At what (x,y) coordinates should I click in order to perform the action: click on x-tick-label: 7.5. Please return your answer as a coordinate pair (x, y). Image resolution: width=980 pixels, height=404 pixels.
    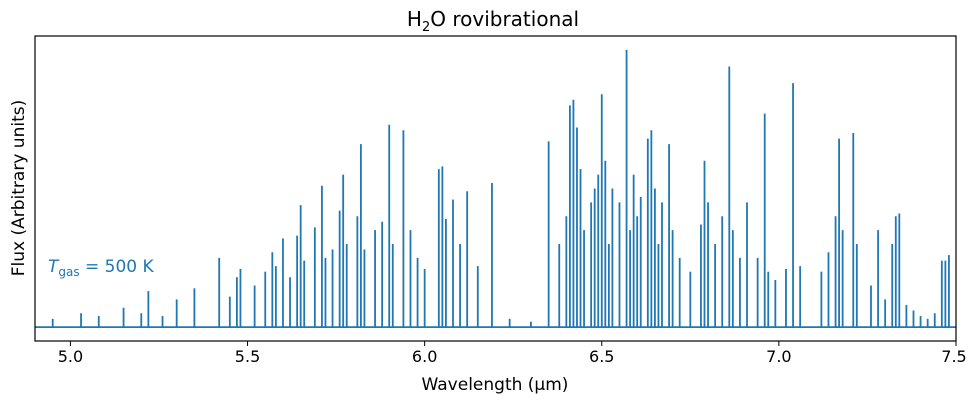
    Looking at the image, I should click on (953, 356).